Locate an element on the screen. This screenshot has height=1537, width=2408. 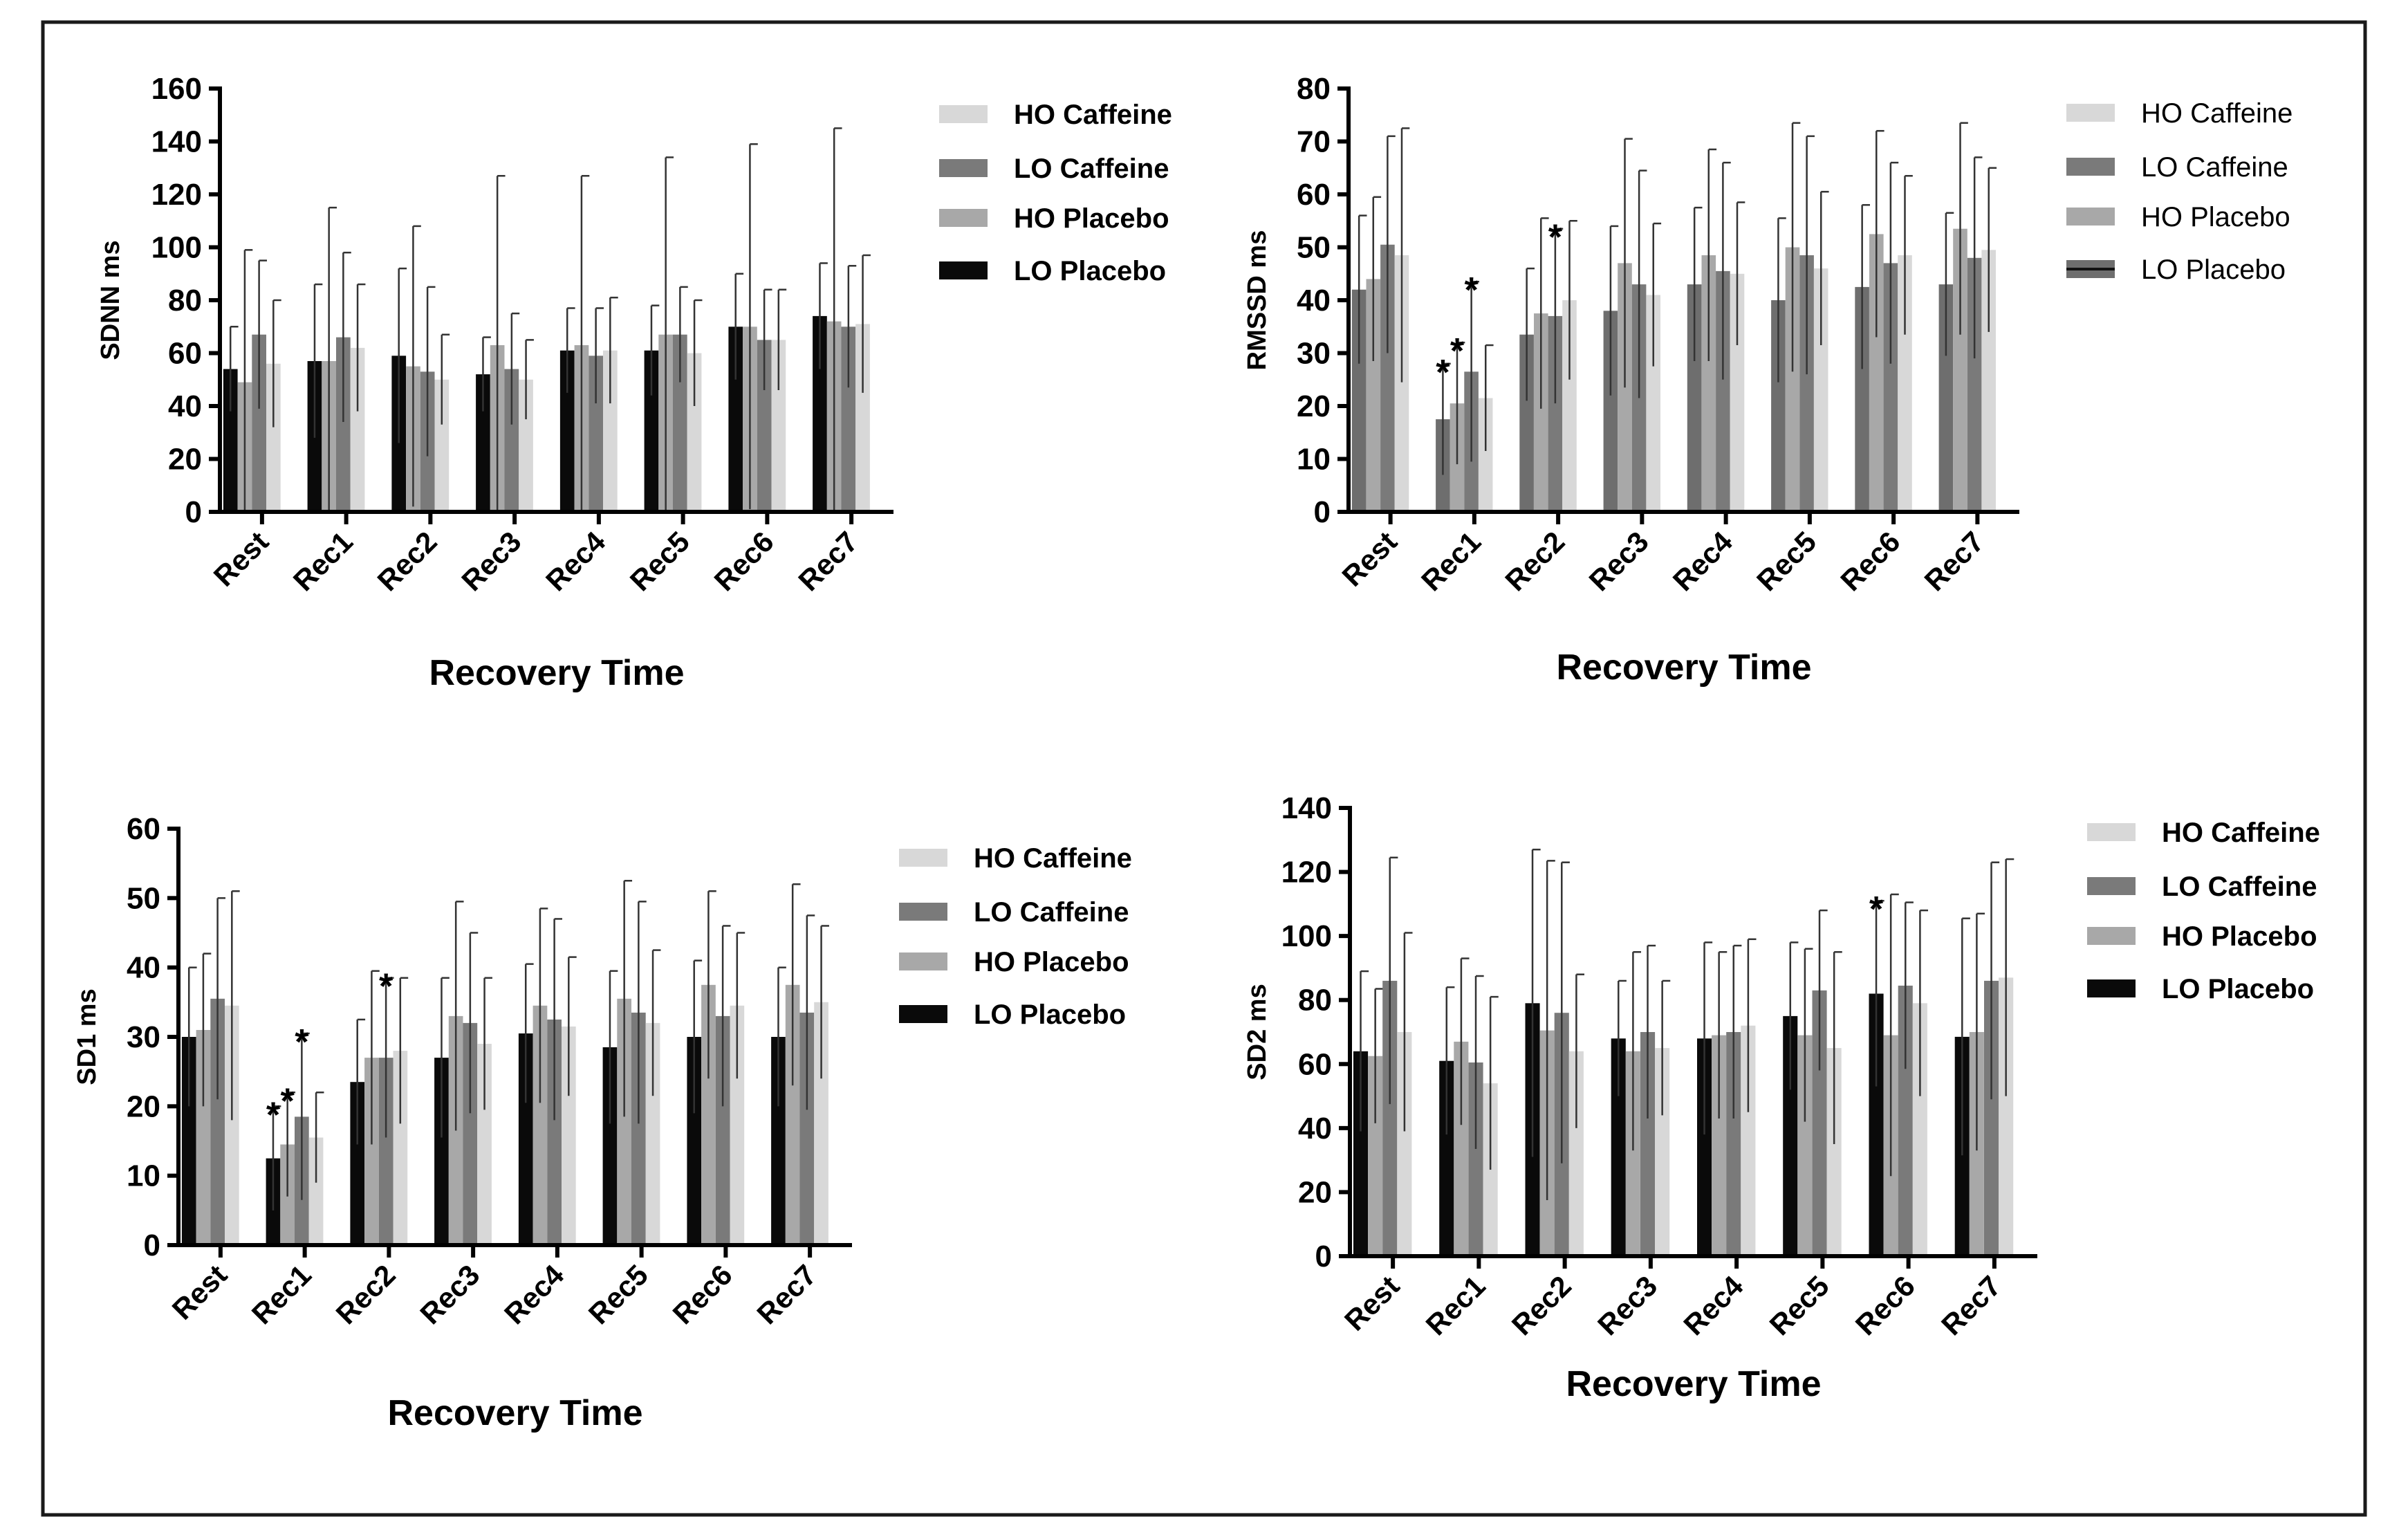
bar-rec1-lo-placebo is located at coordinates (1446, 1158).